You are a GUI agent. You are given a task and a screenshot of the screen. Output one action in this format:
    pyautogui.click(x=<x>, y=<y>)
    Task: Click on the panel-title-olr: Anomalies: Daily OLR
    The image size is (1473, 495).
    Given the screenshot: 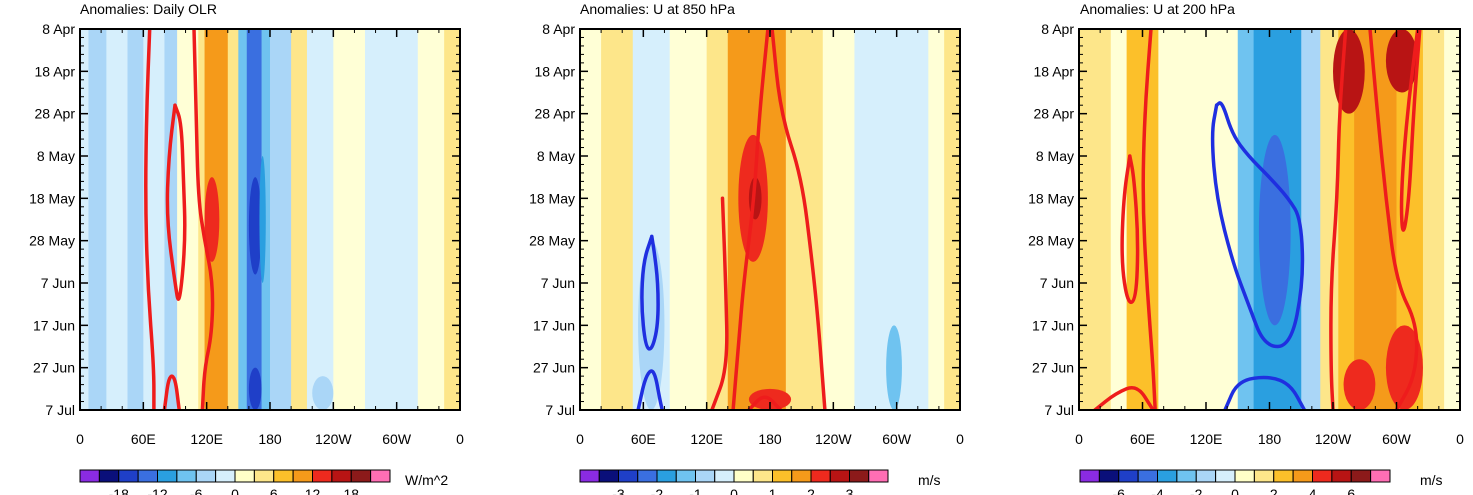 What is the action you would take?
    pyautogui.click(x=148, y=9)
    